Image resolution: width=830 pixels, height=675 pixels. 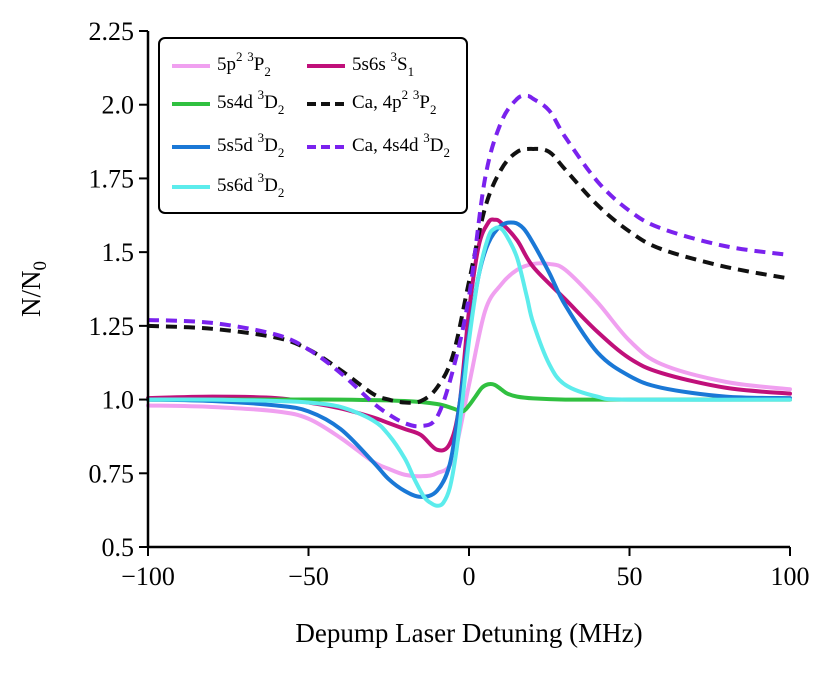 What do you see at coordinates (401, 145) in the screenshot?
I see `legend-label-ca-4s4d-3d2: Ca, 4s4d 3D2` at bounding box center [401, 145].